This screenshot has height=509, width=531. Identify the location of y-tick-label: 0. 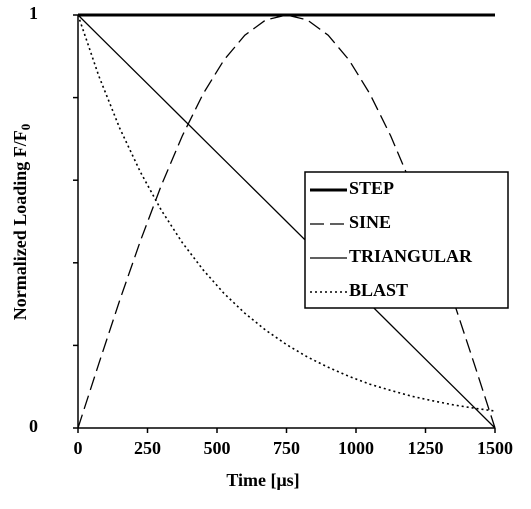
(33, 426).